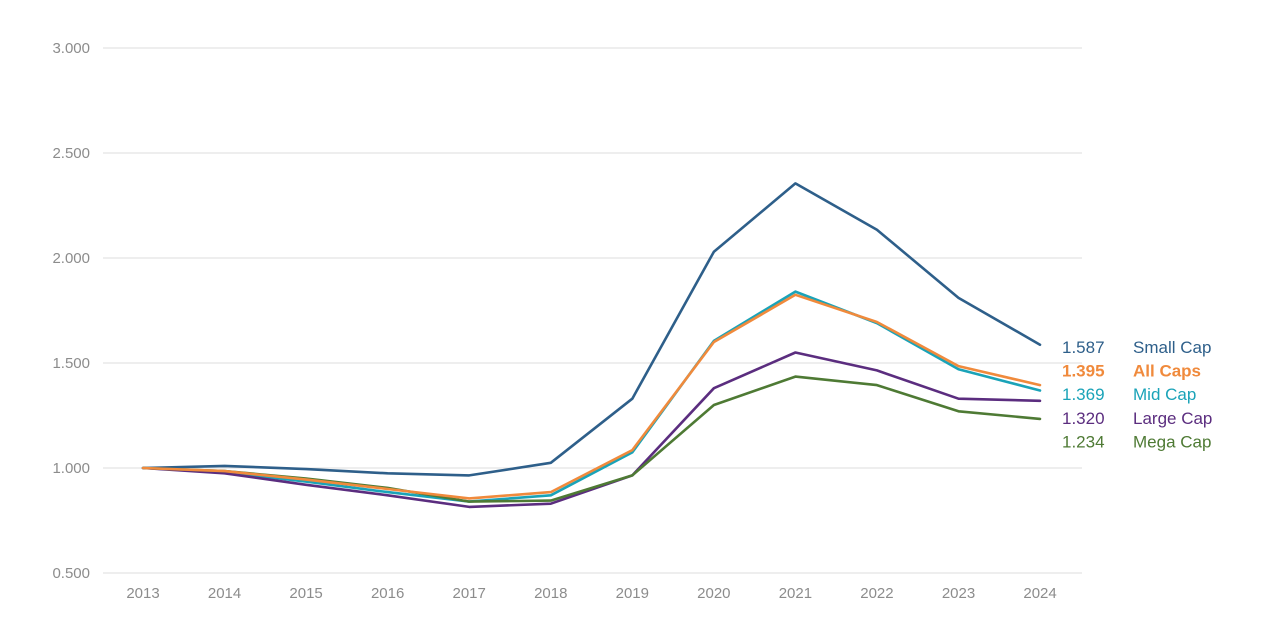 The image size is (1280, 642). I want to click on x-tick-label: 2024, so click(1039, 593).